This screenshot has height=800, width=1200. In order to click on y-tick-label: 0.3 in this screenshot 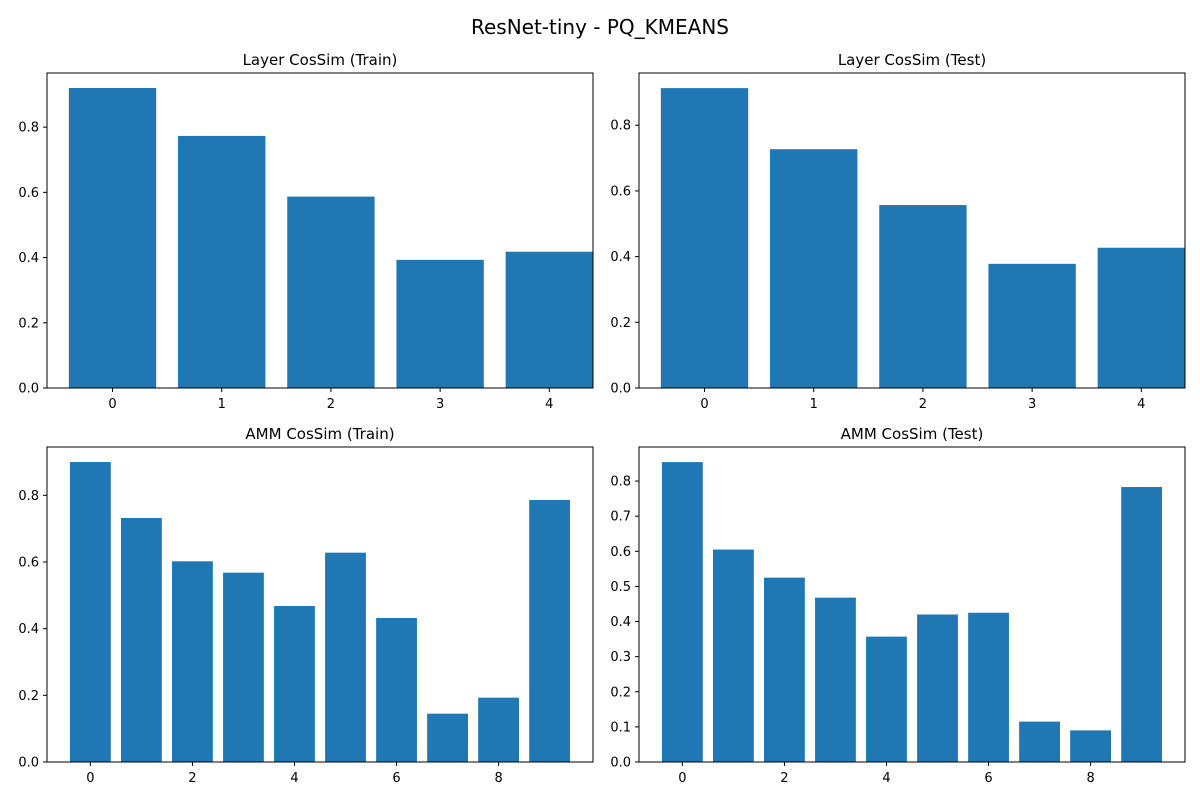, I will do `click(620, 657)`.